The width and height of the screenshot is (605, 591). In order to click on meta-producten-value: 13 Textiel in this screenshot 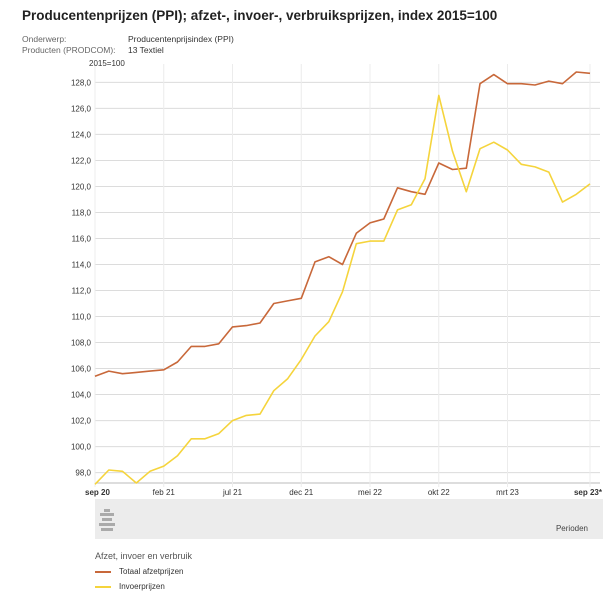, I will do `click(146, 50)`.